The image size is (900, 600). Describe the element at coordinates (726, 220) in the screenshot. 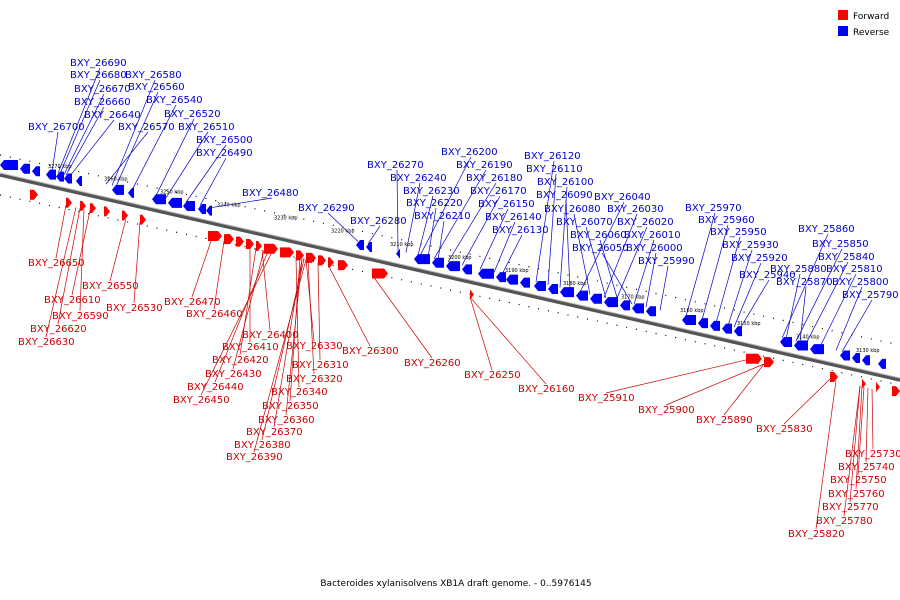

I see `reverse-gene-label: BXY_25960` at that location.